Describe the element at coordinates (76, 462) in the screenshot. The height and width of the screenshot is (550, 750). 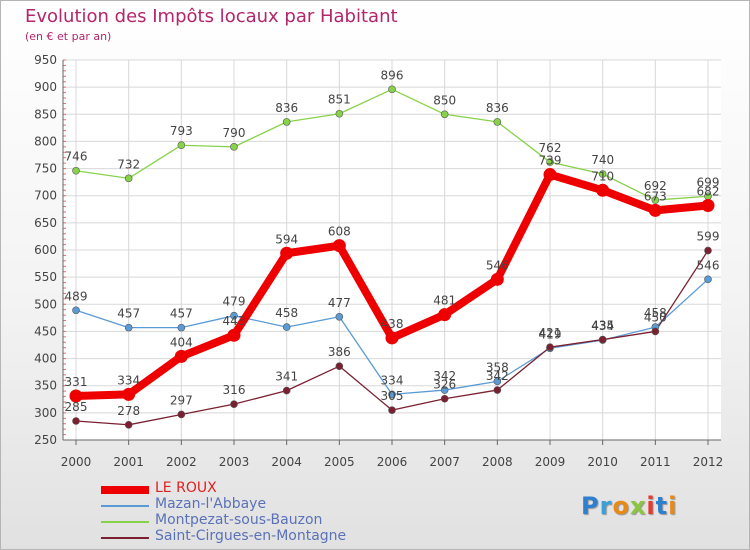
I see `x-tick-label: 2000` at that location.